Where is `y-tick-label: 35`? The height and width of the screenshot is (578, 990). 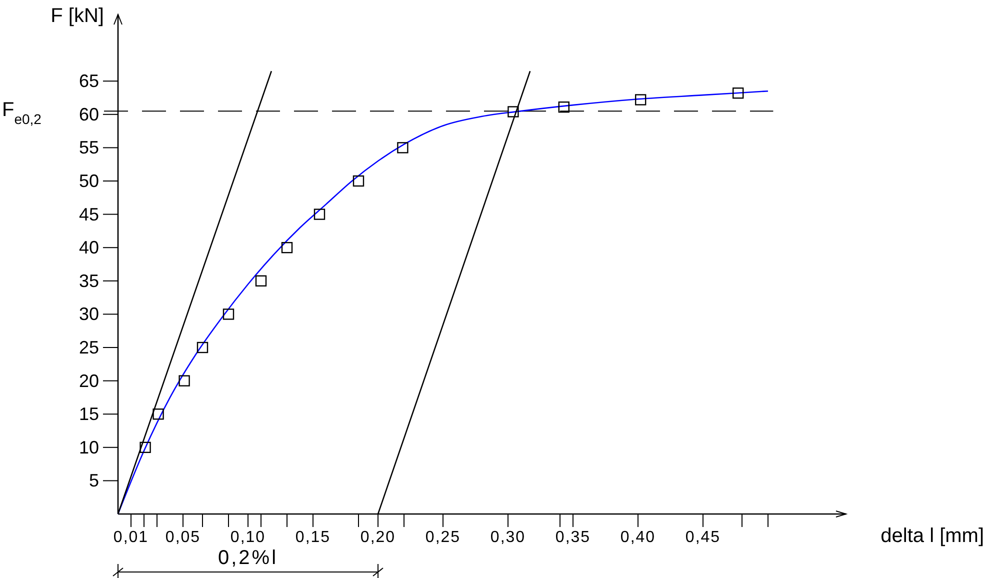
y-tick-label: 35 is located at coordinates (88, 280).